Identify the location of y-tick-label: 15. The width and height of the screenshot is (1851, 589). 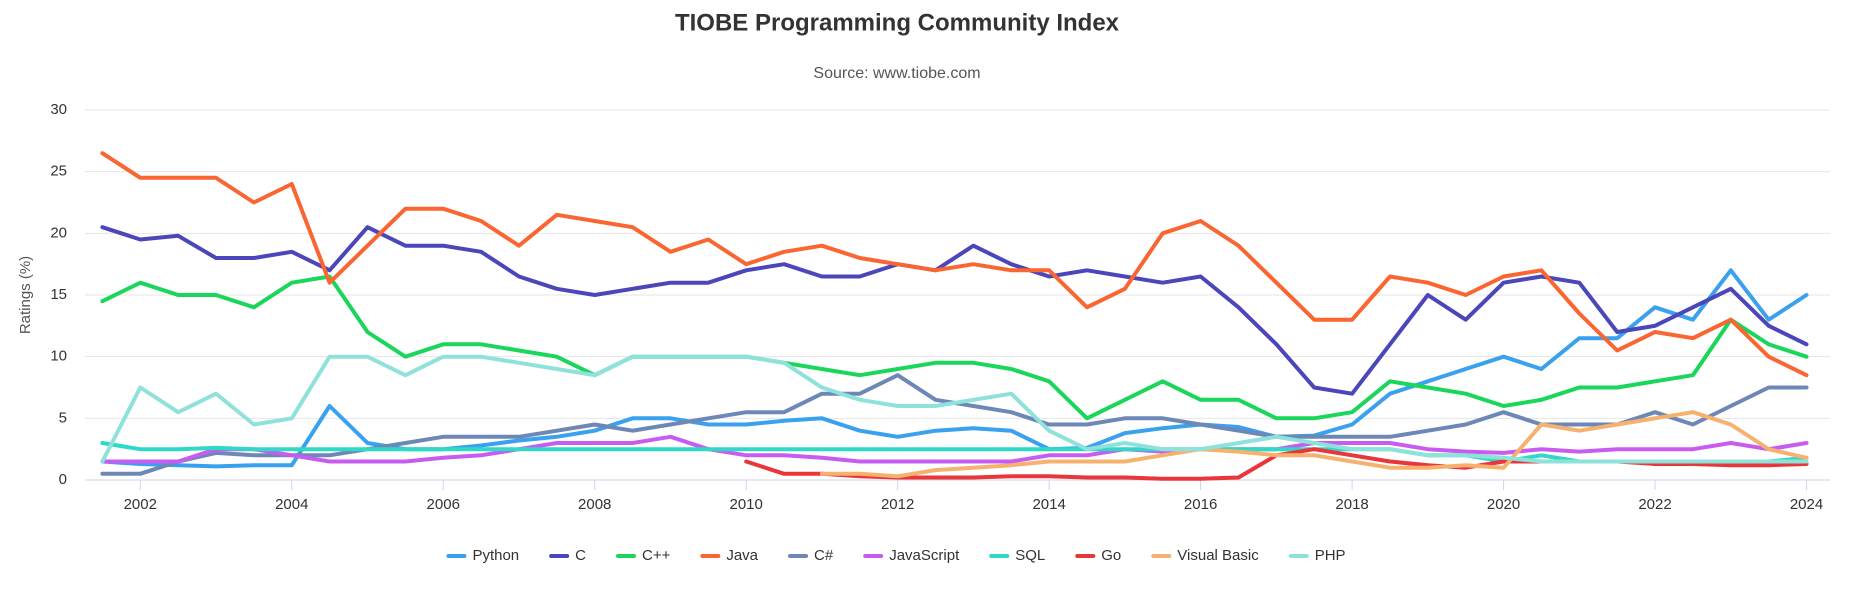
(58, 294).